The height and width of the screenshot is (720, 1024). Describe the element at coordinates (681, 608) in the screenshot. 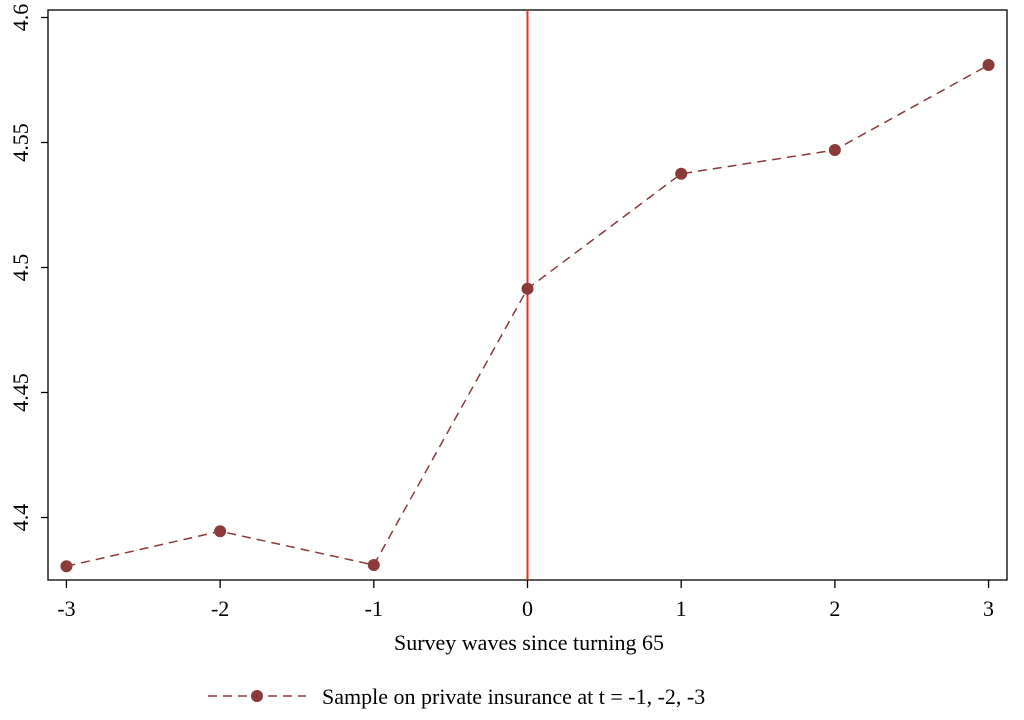

I see `x-tick-label: 1` at that location.